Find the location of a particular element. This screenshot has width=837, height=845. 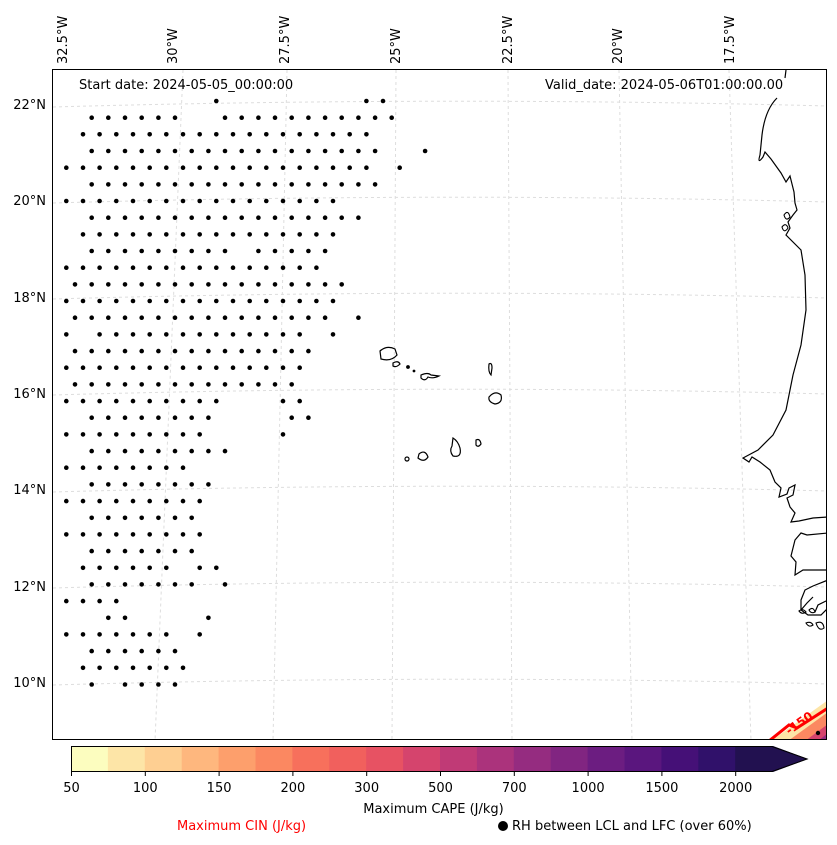

colorbar-tick-label: 500 is located at coordinates (440, 788).